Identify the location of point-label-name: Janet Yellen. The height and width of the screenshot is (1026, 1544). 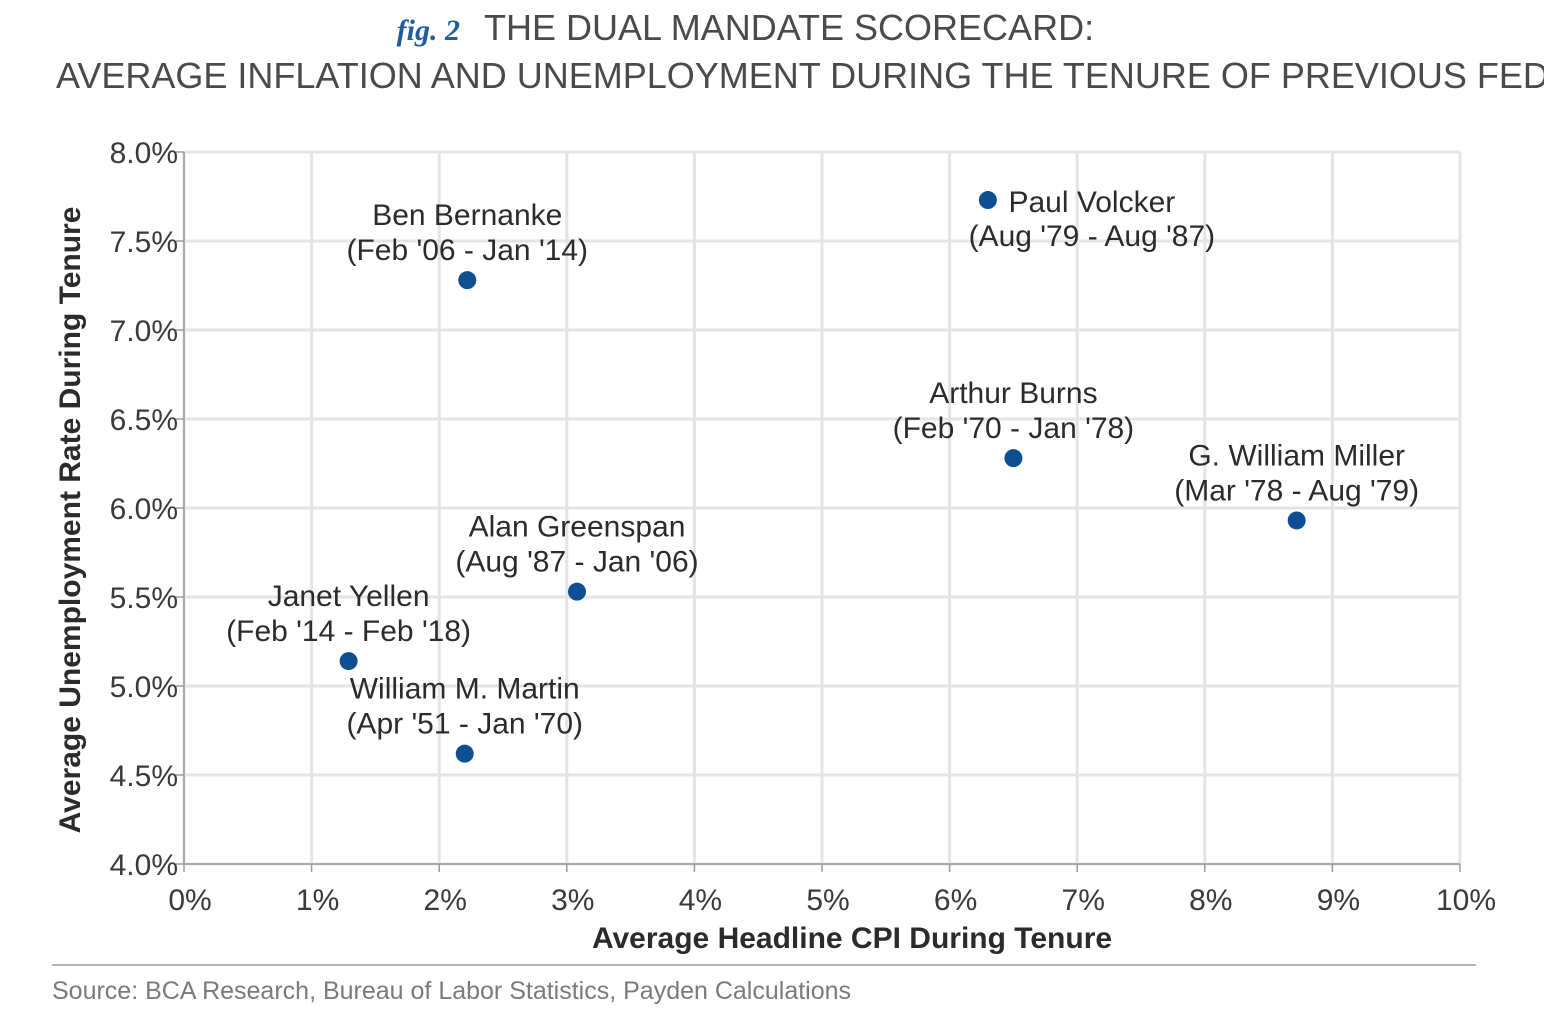
(349, 596).